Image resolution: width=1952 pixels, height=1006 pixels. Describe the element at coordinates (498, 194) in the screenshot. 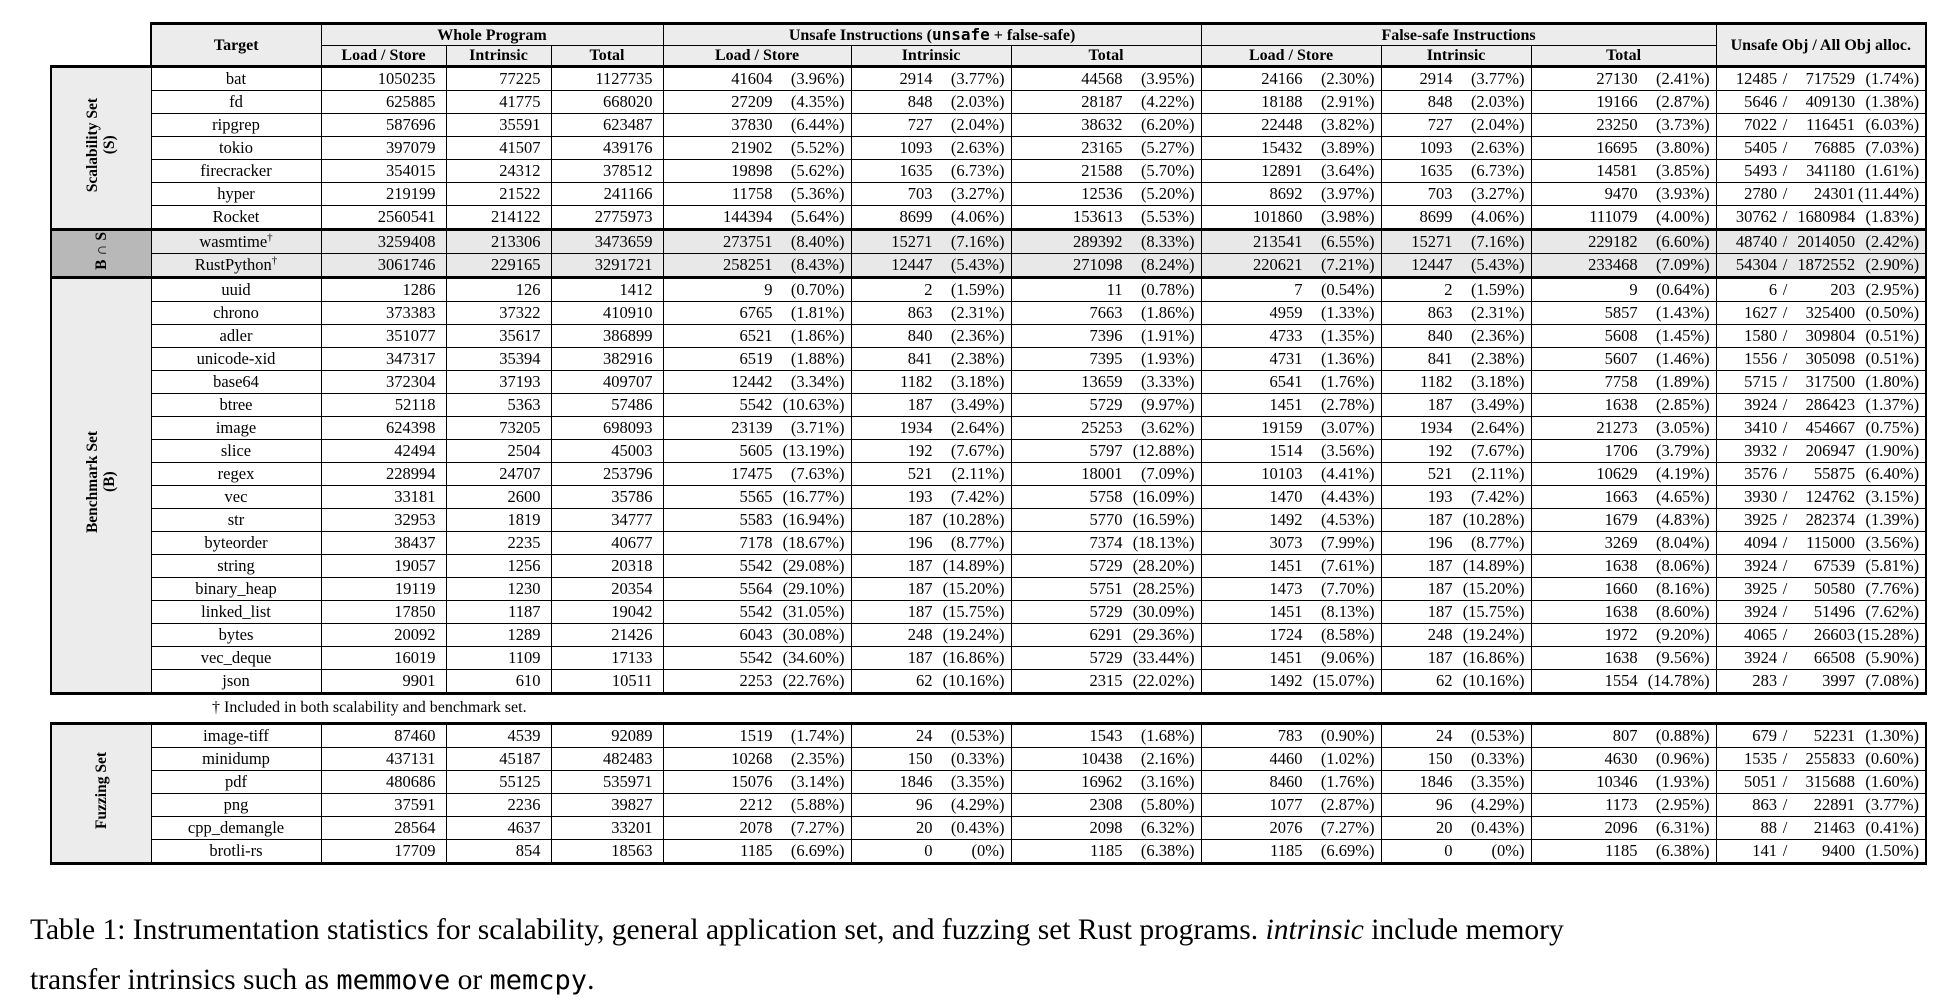

I see `whole-program-intrinsic-cell: 21522` at that location.